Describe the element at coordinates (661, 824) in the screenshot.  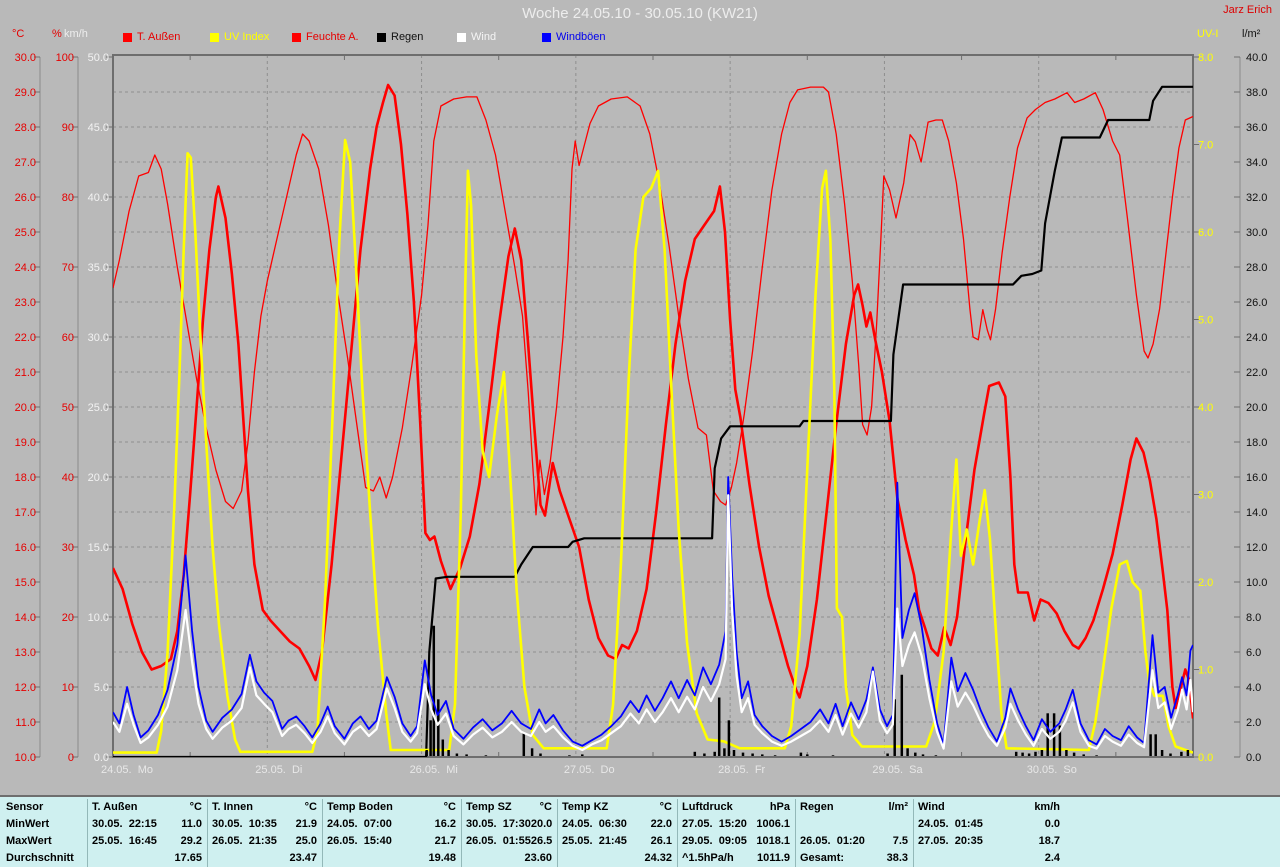
I see `cell-value: 22.0` at that location.